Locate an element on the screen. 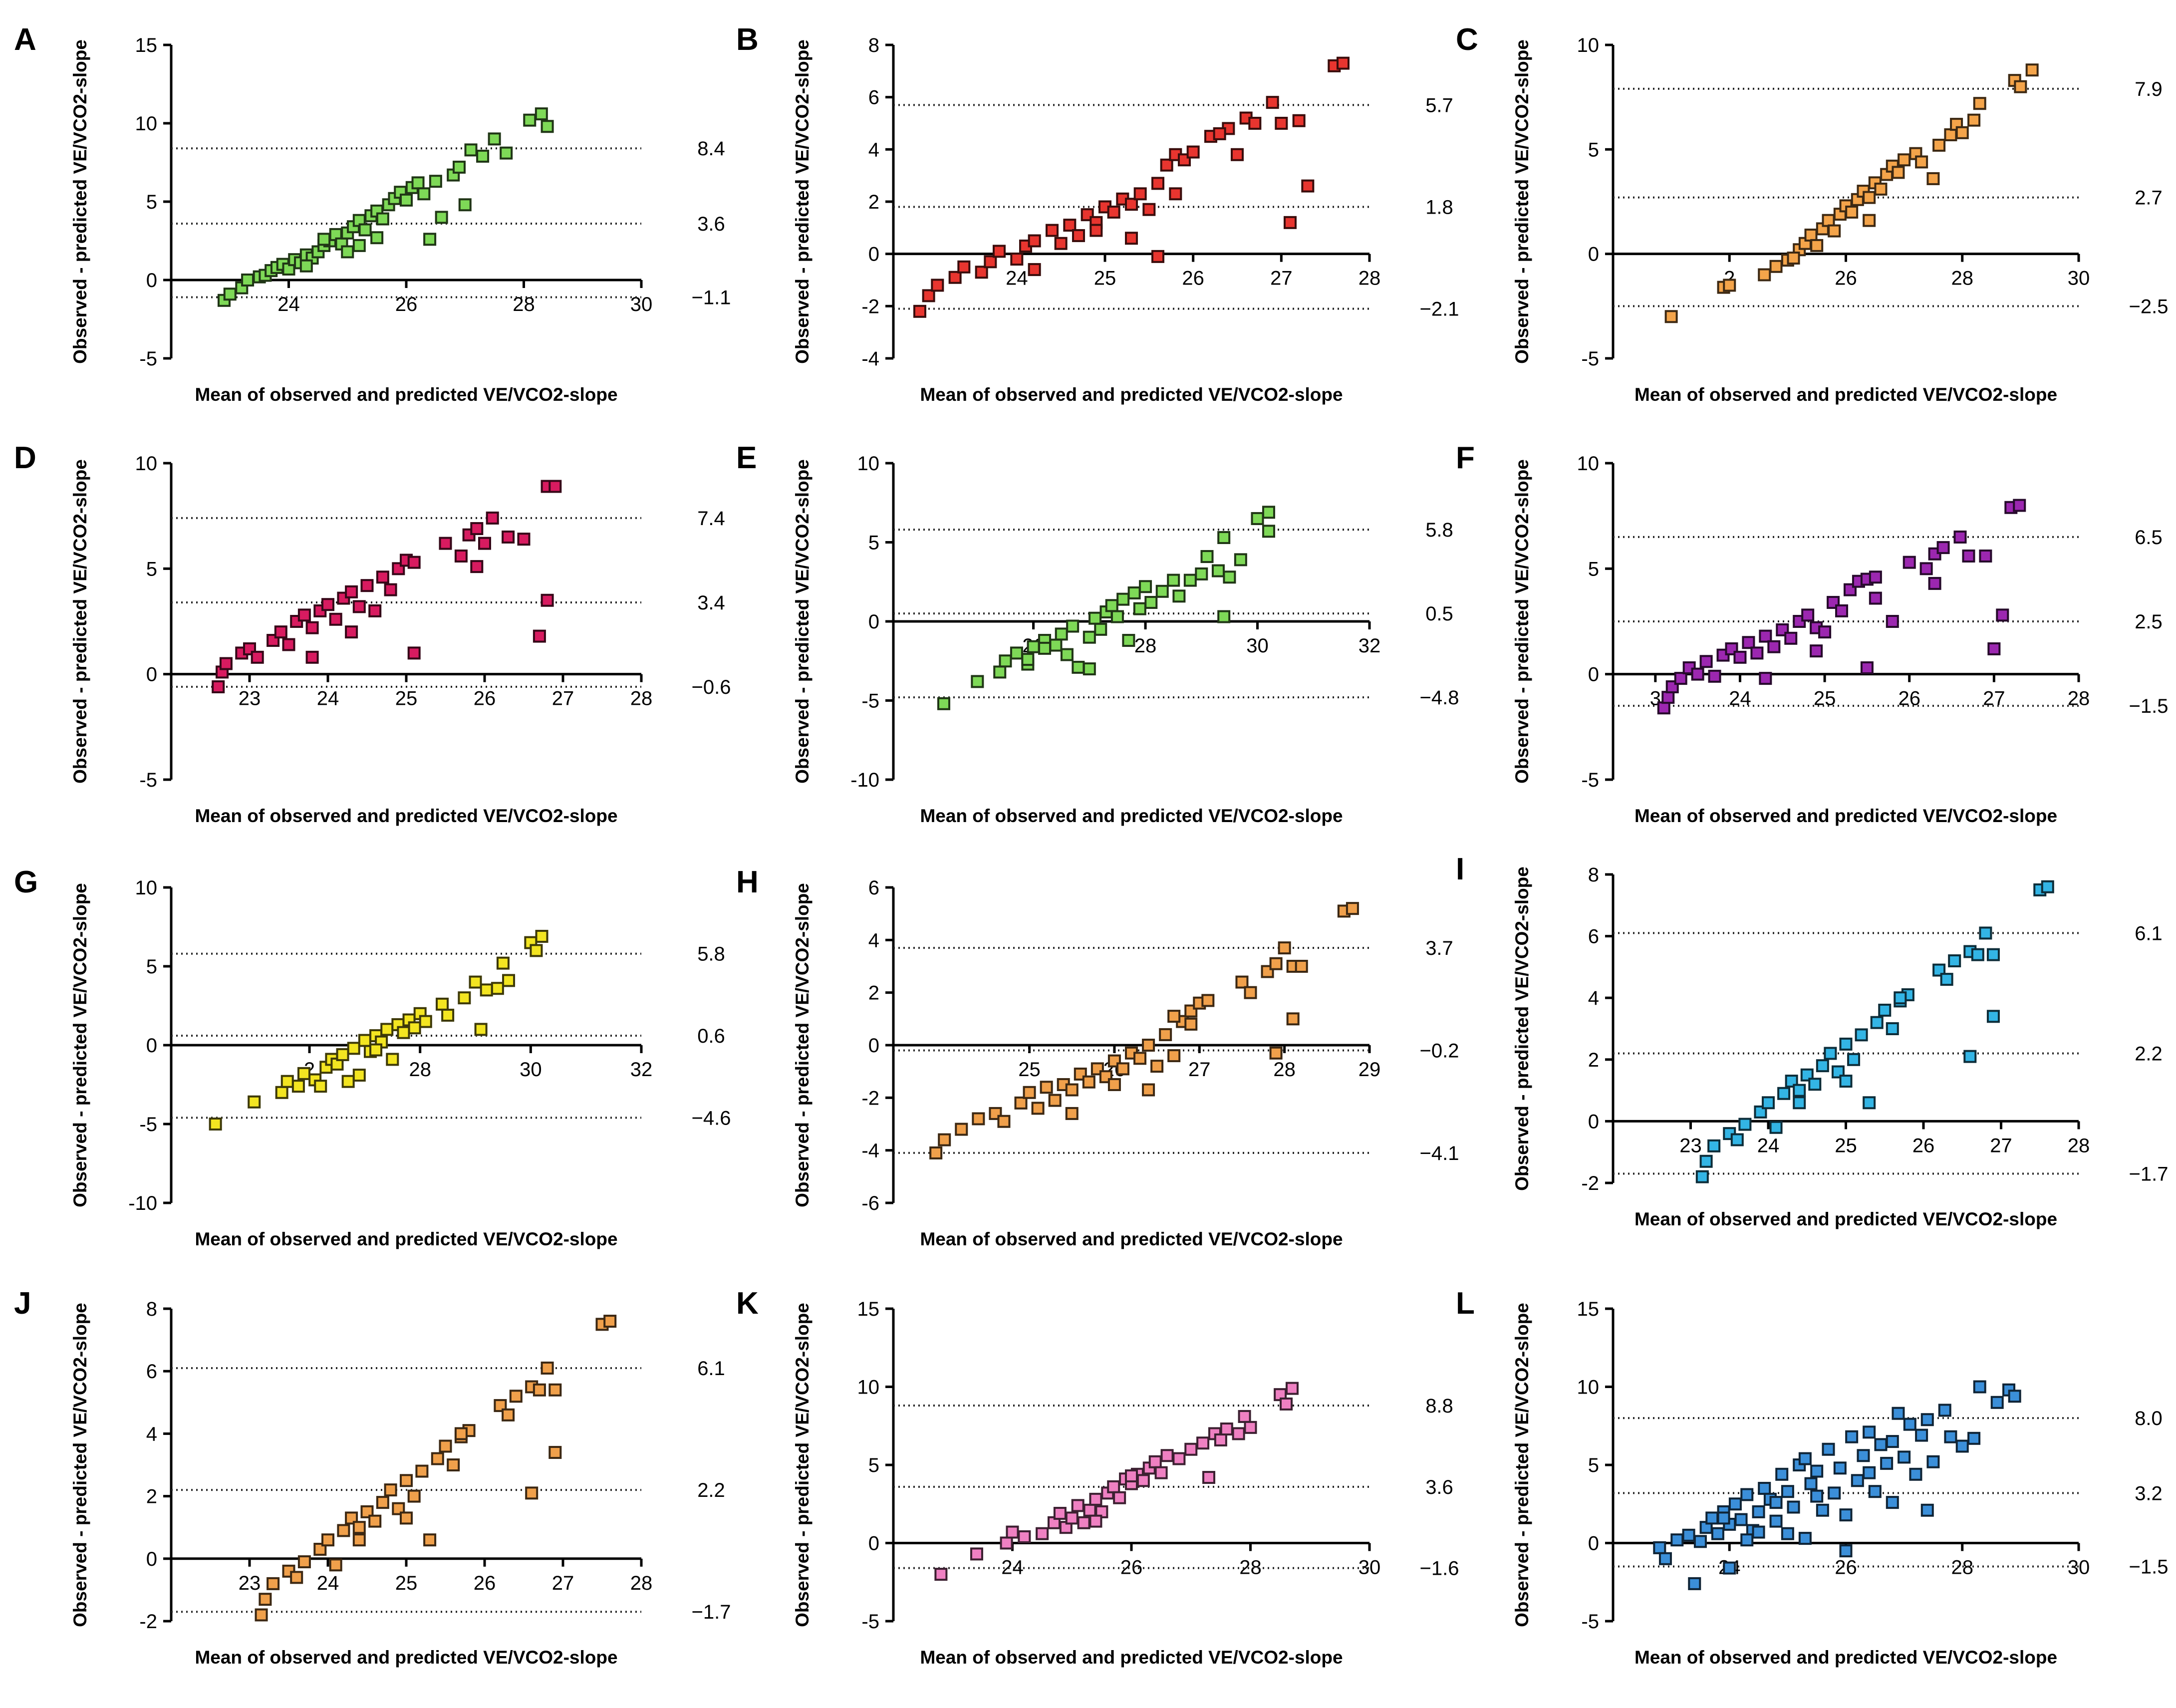 The image size is (2176, 1708). reference-line-label-k: 8.8 is located at coordinates (1439, 1406).